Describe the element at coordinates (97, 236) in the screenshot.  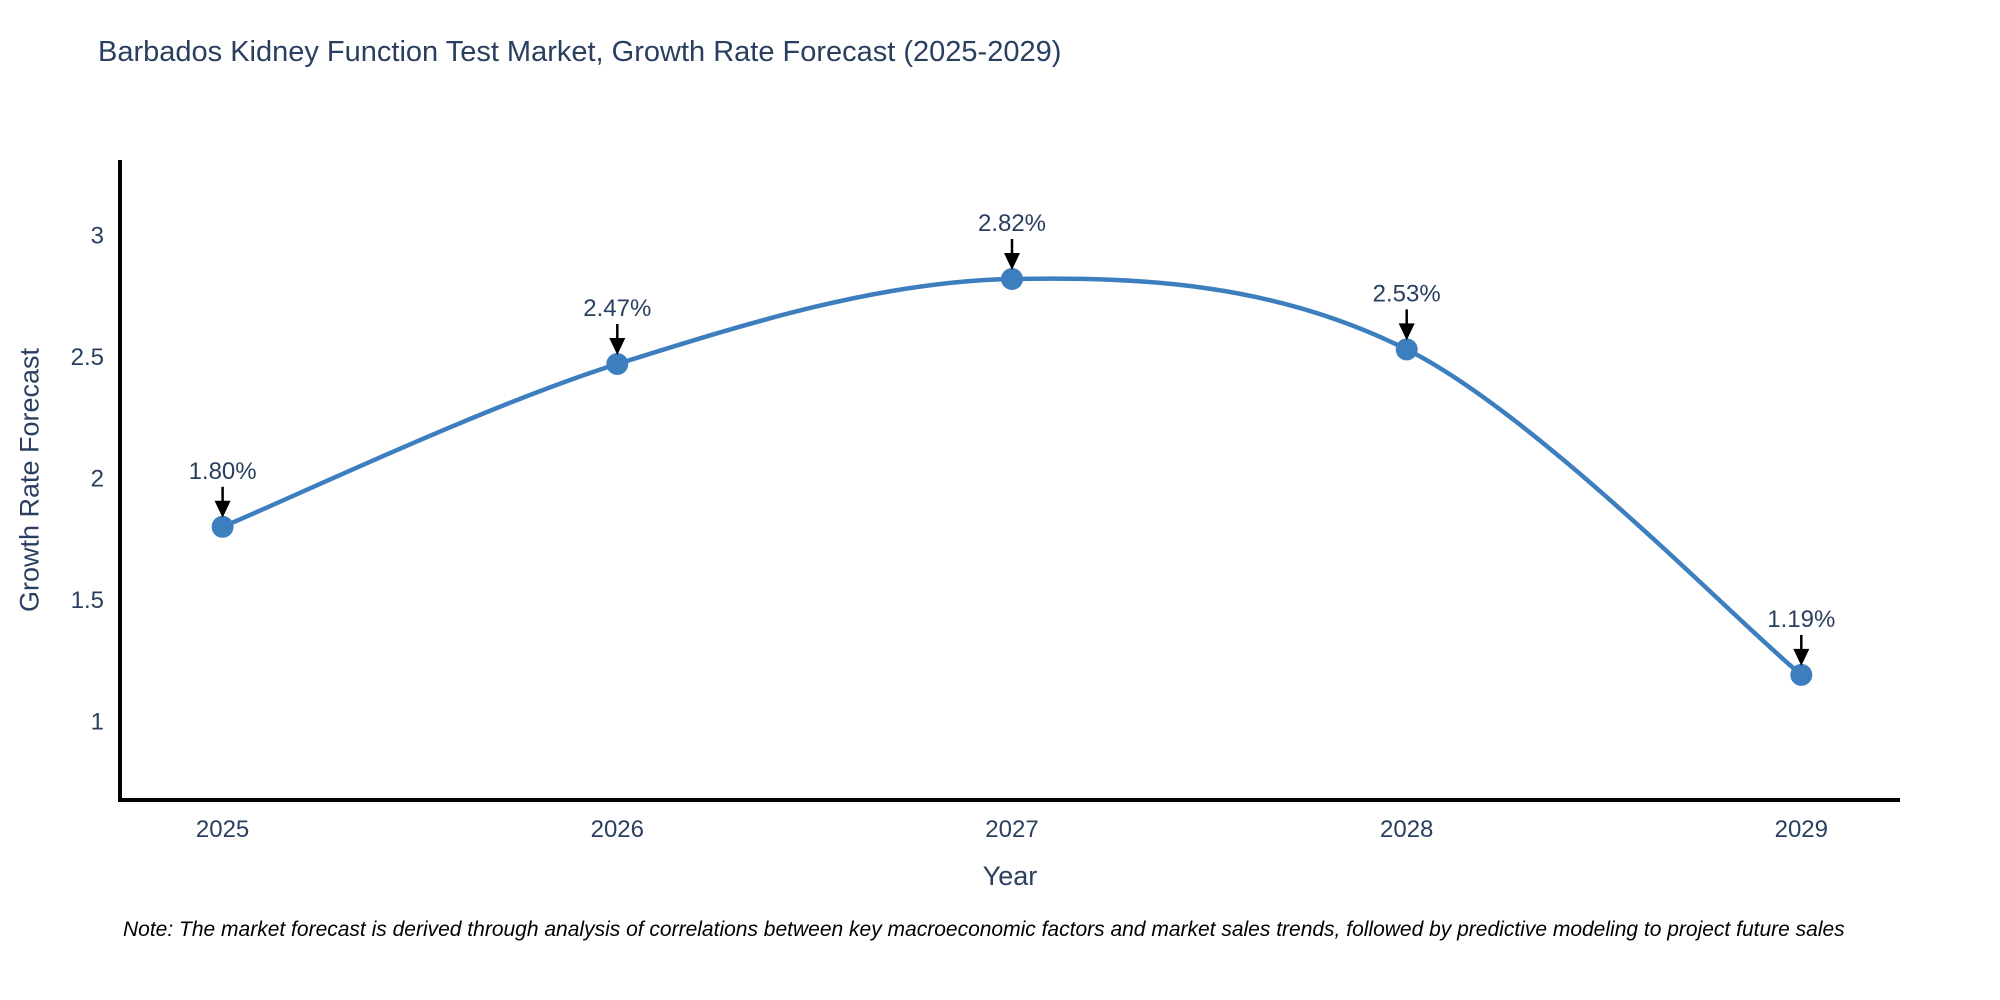
I see `y-tick-label: 3` at that location.